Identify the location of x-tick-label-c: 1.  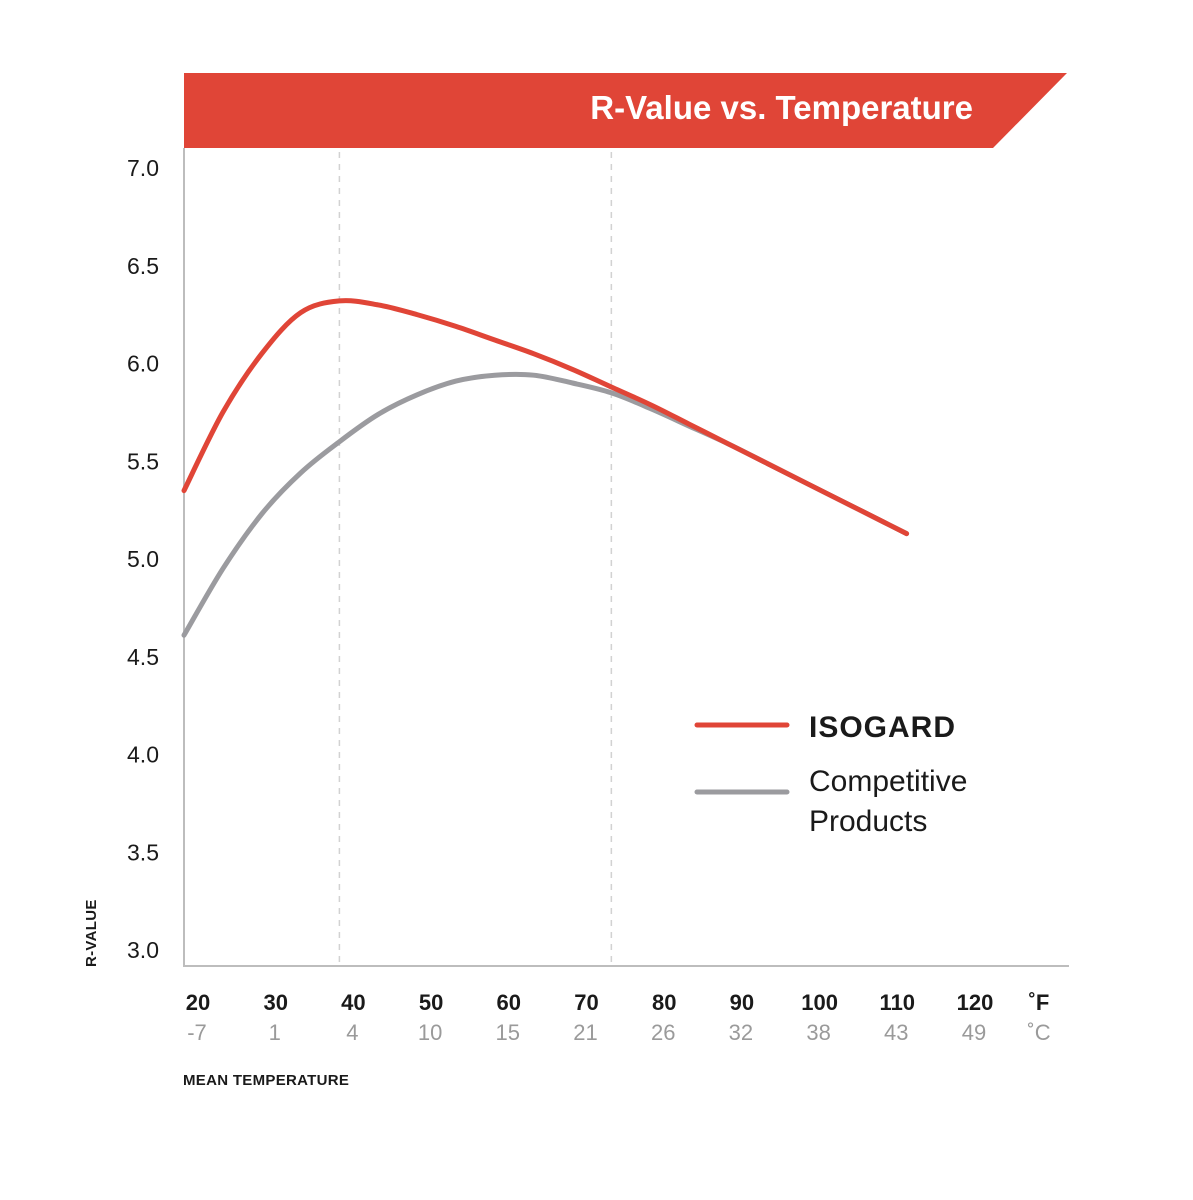
(275, 1032).